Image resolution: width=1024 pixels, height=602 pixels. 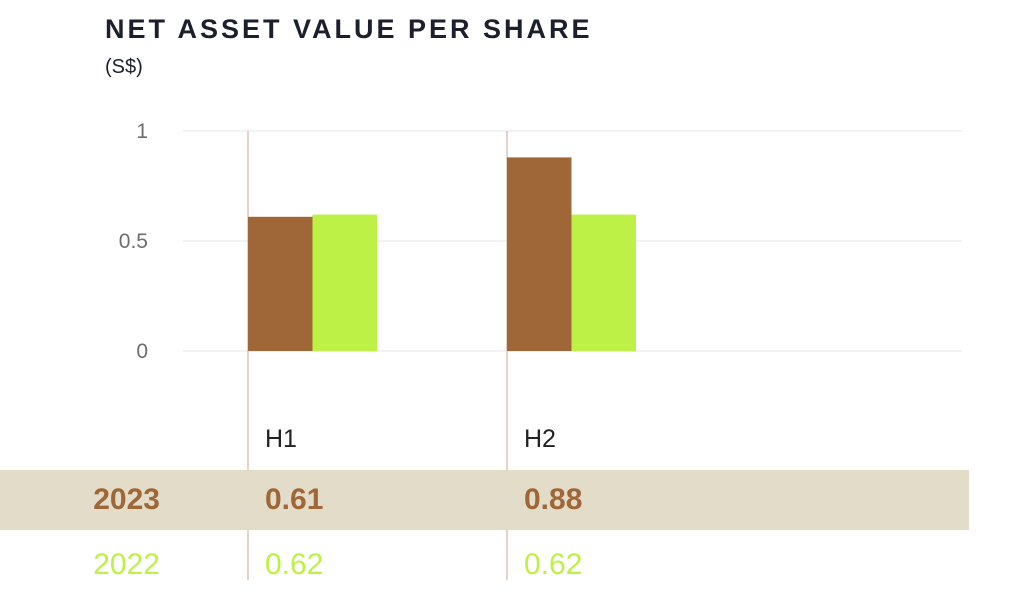 What do you see at coordinates (126, 499) in the screenshot?
I see `row-2023-year: 2023` at bounding box center [126, 499].